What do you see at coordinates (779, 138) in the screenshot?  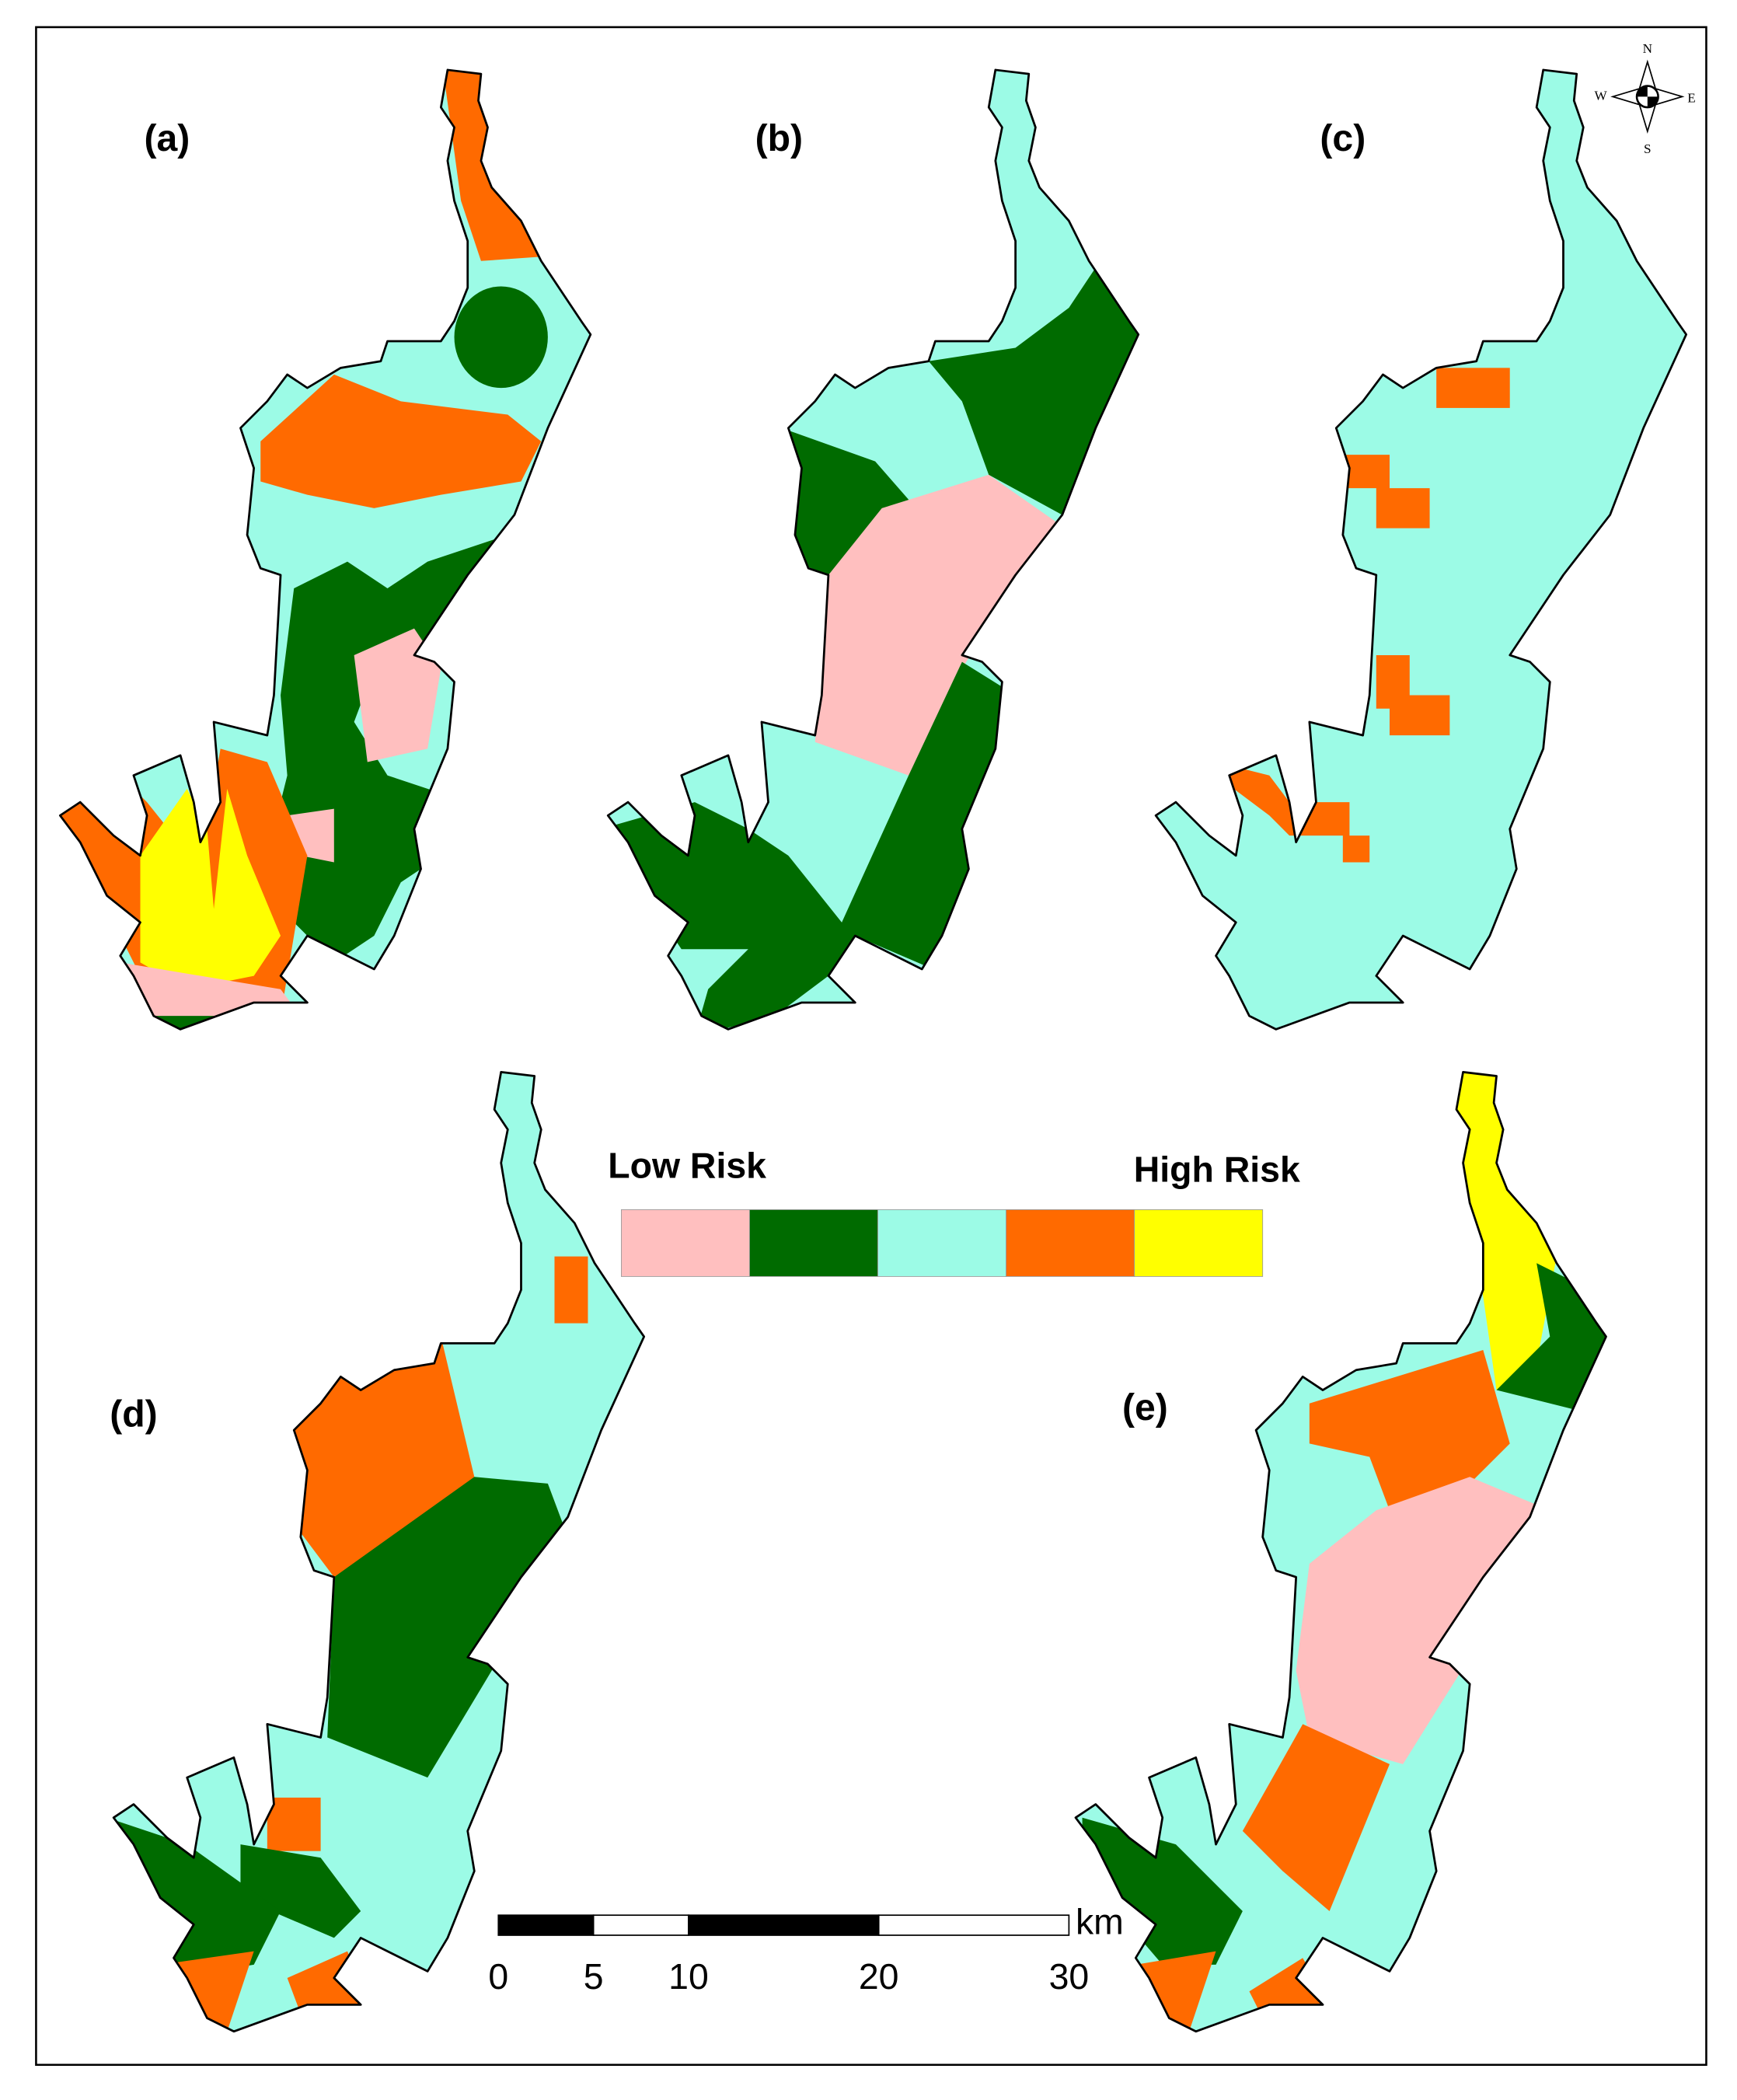 I see `panel-label: (b)` at bounding box center [779, 138].